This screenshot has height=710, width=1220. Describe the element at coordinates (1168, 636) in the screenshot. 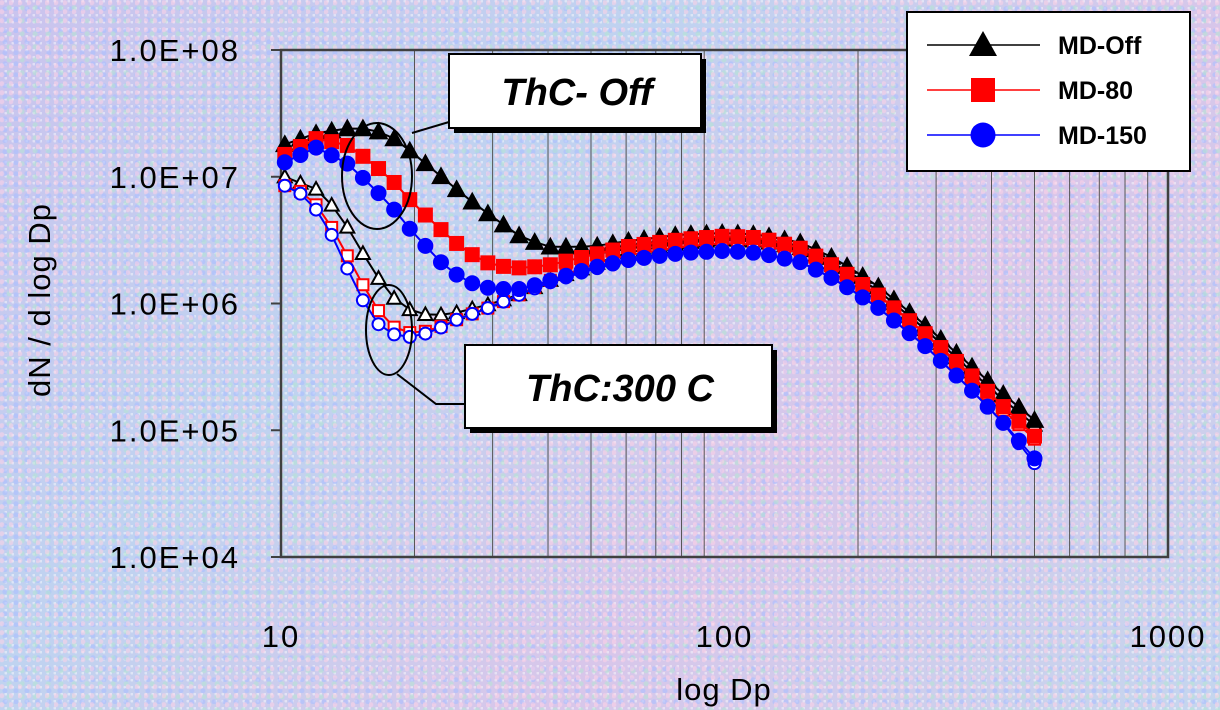

I see `x-tick-label: 1000` at that location.